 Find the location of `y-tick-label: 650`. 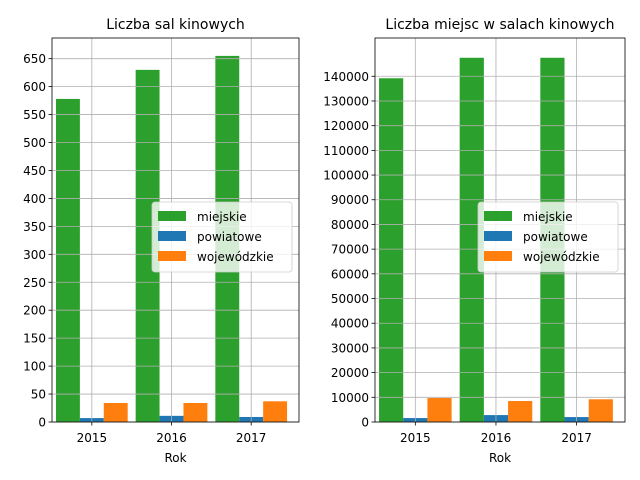

y-tick-label: 650 is located at coordinates (34, 59).